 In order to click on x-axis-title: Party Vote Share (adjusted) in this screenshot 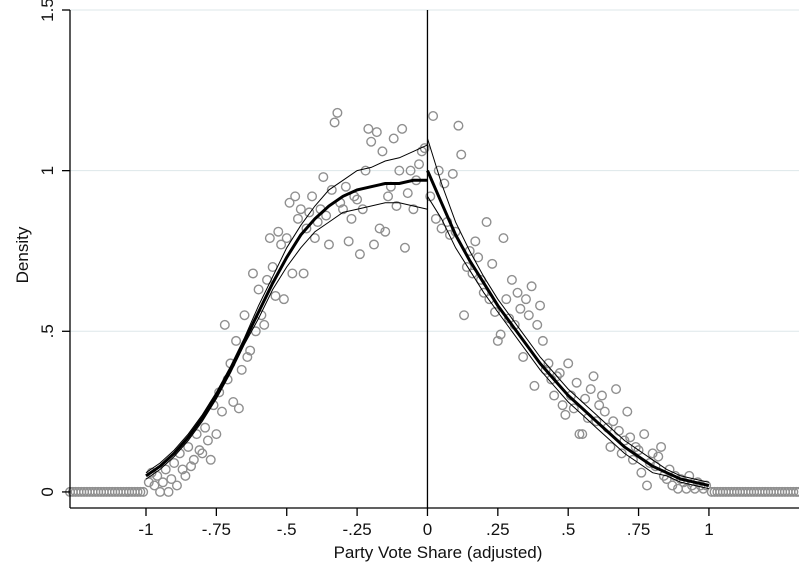, I will do `click(438, 552)`.